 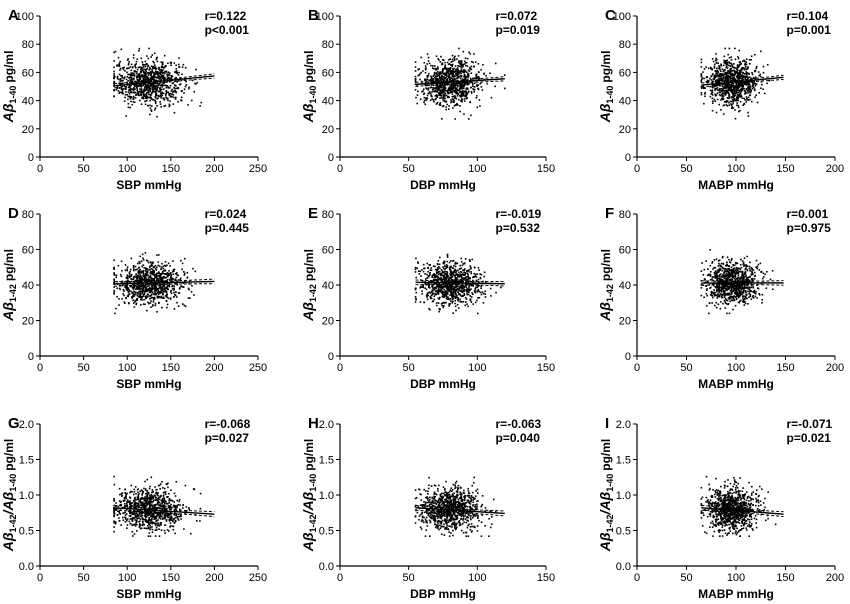 What do you see at coordinates (164, 280) in the screenshot?
I see `ci-upper-band` at bounding box center [164, 280].